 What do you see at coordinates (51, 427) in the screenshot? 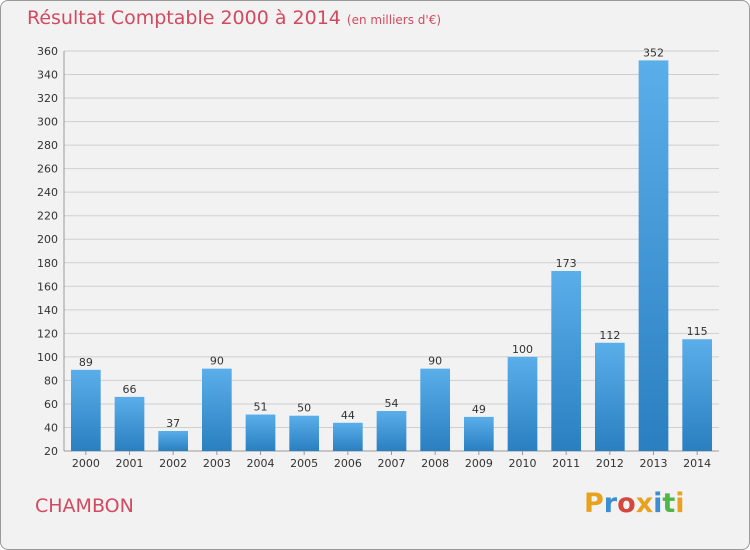
I see `y-tick-label: 40` at bounding box center [51, 427].